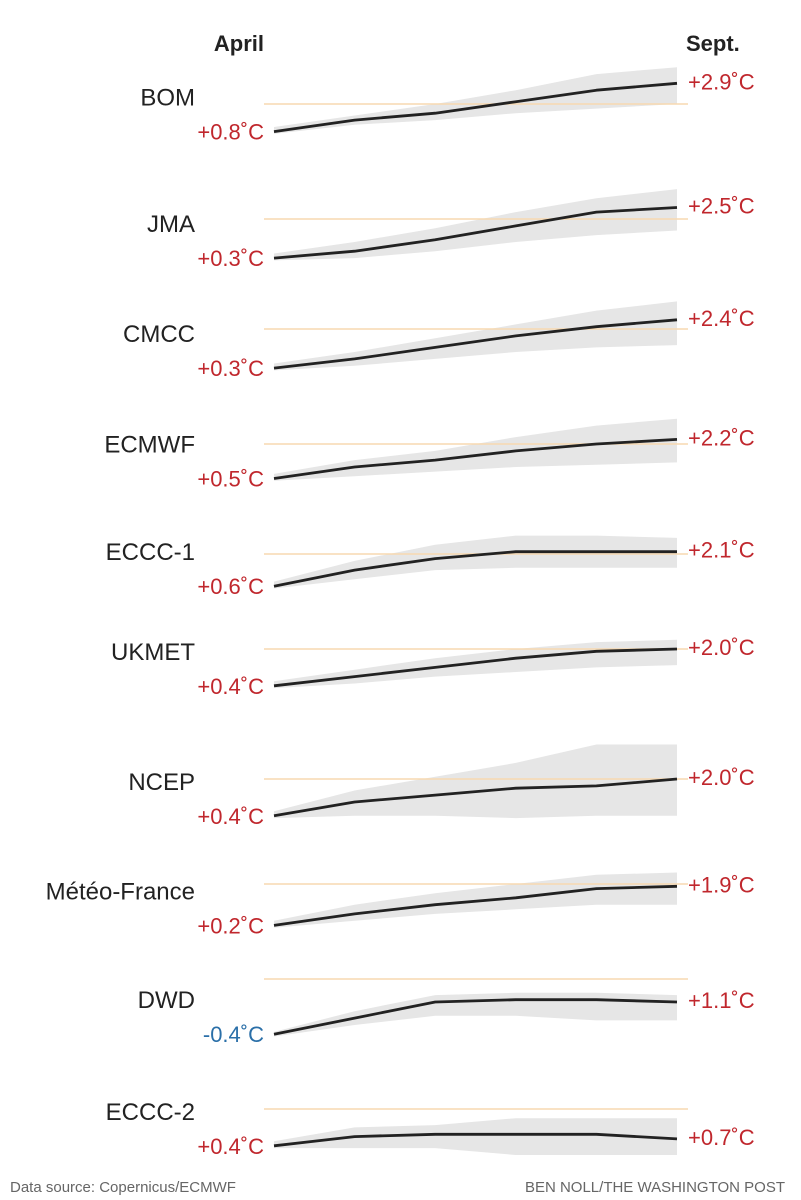 The width and height of the screenshot is (801, 1200). I want to click on model-panel: BOM+0.8˚C +2.9˚C, so click(447, 106).